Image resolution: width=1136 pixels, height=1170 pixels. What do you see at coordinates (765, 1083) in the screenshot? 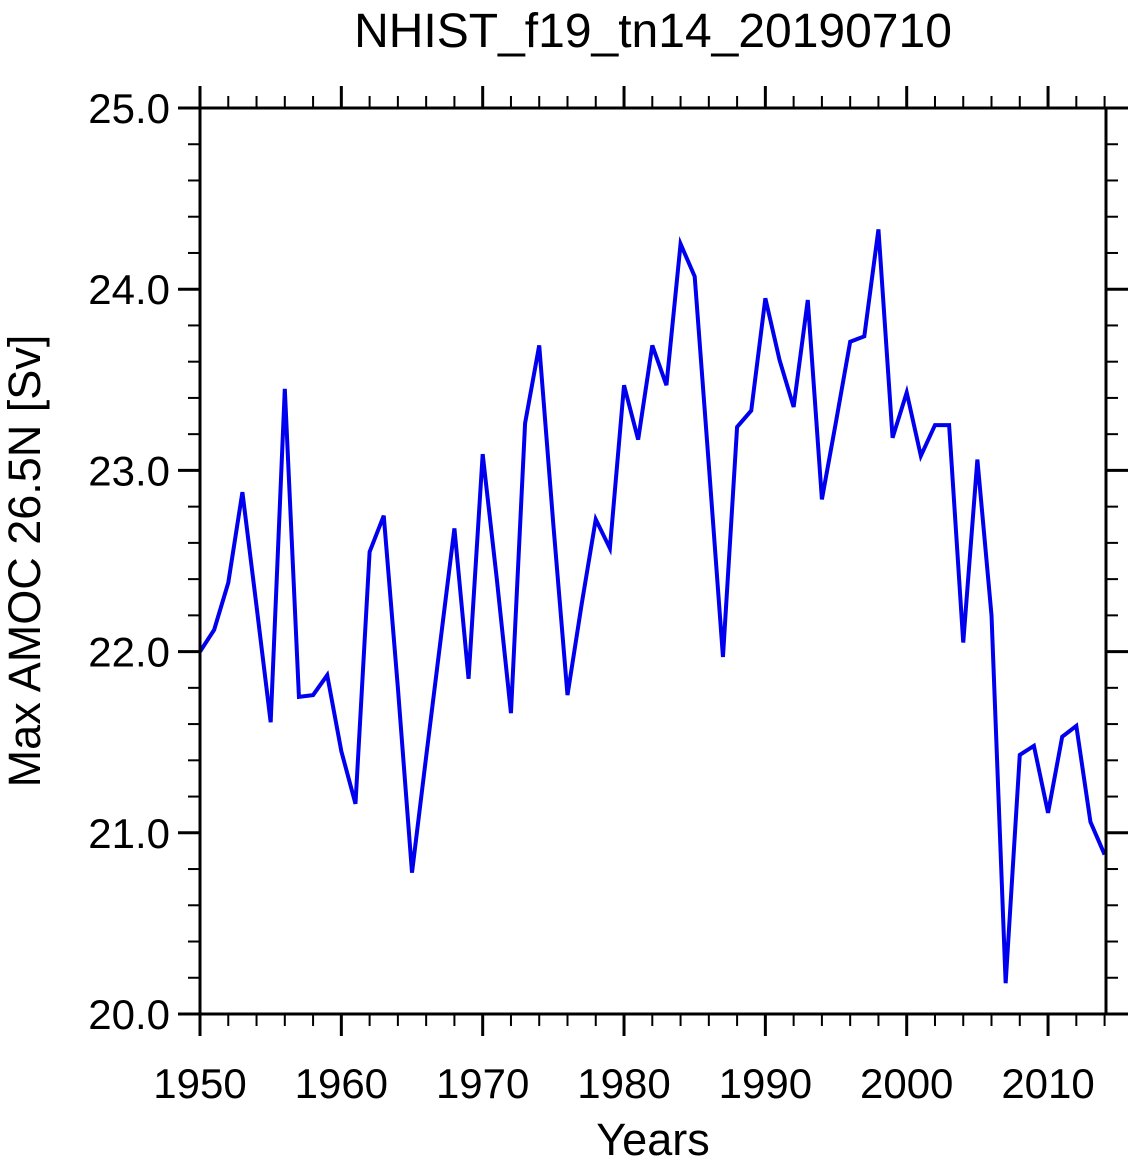
I see `x-tick-label: 1990` at bounding box center [765, 1083].